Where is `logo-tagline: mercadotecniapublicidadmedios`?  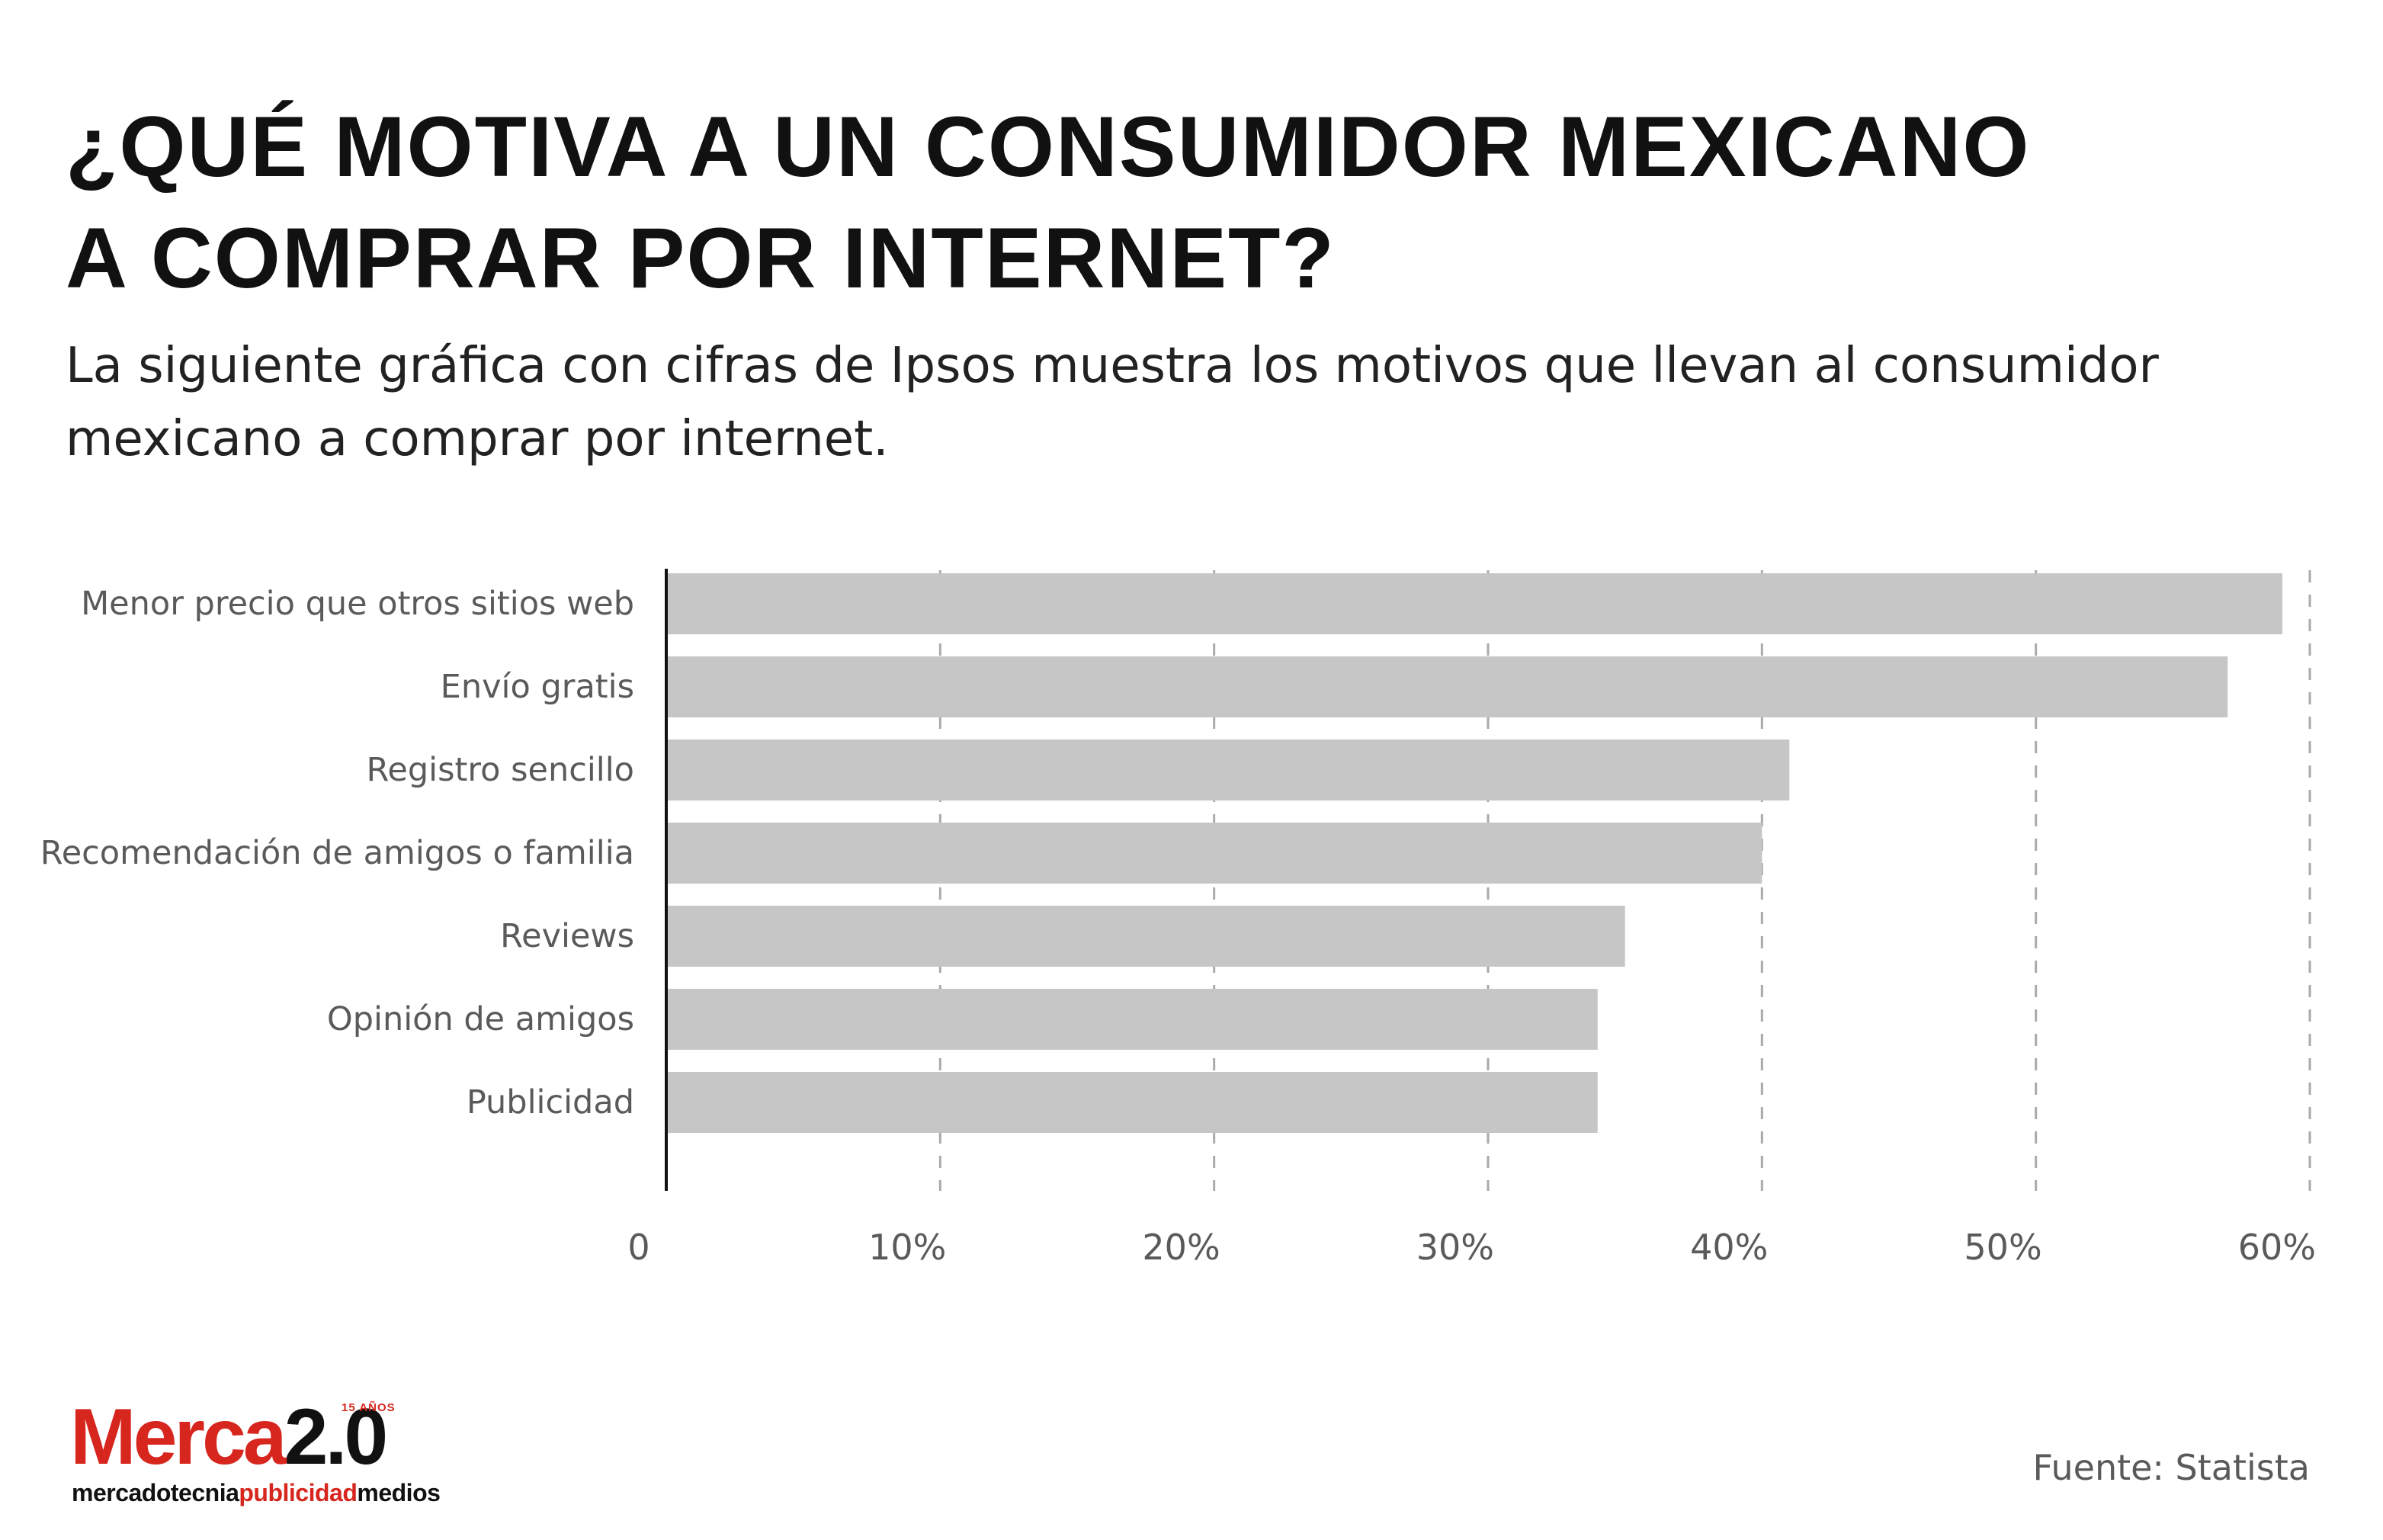
logo-tagline: mercadotecniapublicidadmedios is located at coordinates (256, 1493).